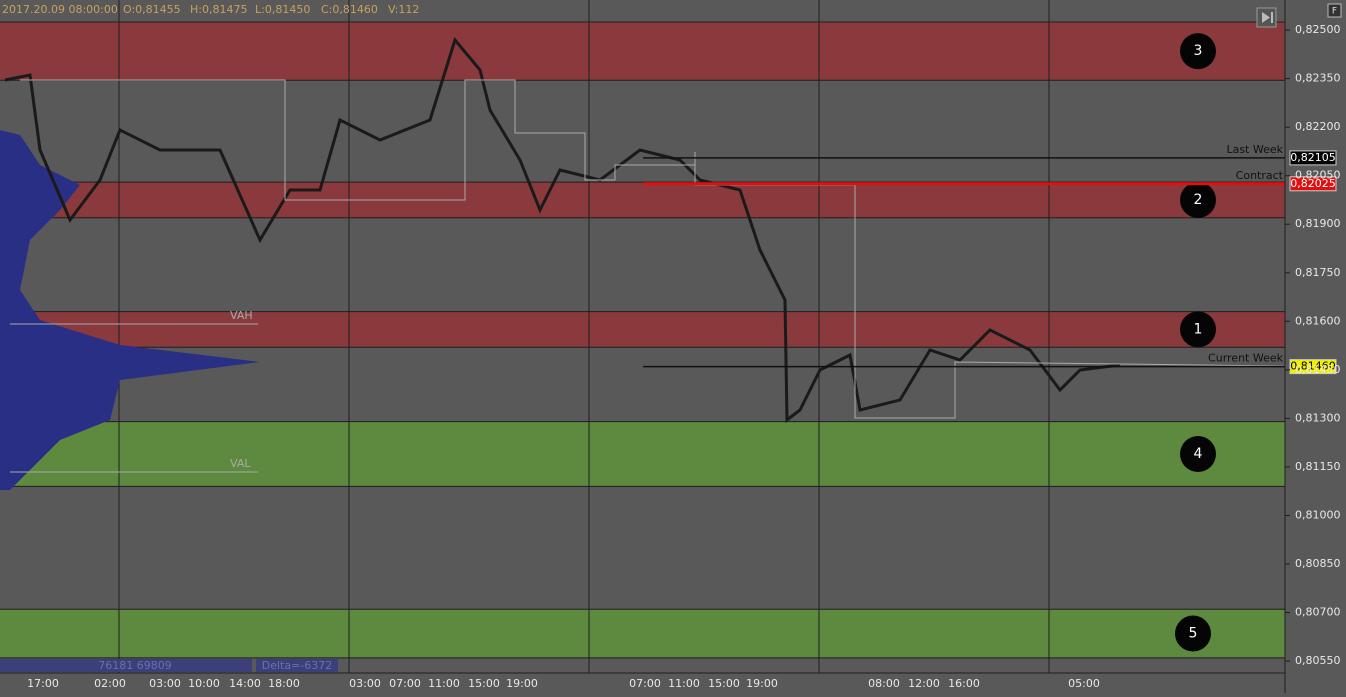 The image size is (1346, 697). What do you see at coordinates (964, 683) in the screenshot?
I see `time-label: 16:00` at bounding box center [964, 683].